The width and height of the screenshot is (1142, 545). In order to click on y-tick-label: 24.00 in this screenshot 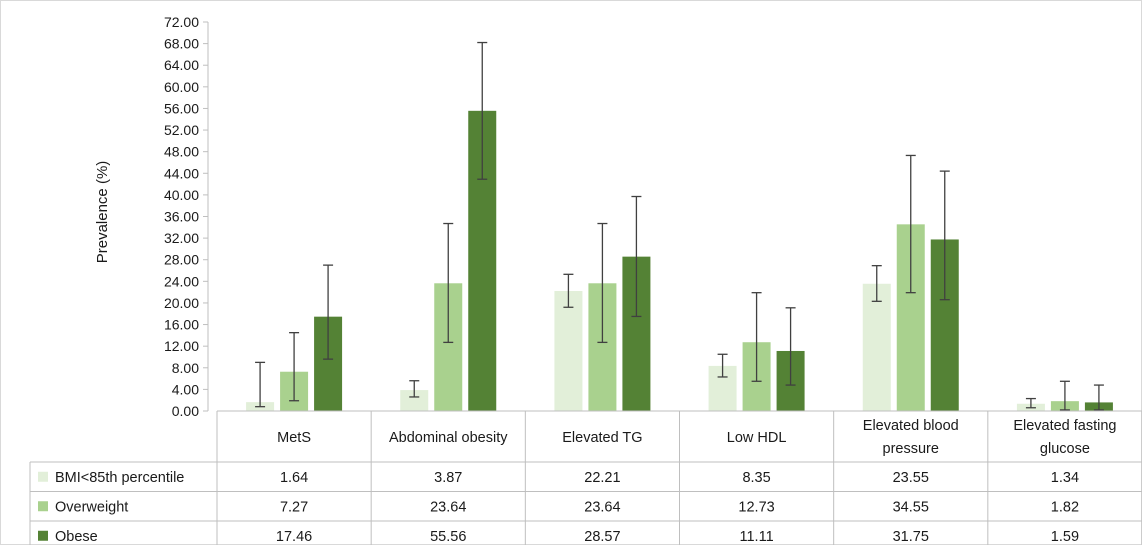, I will do `click(181, 281)`.